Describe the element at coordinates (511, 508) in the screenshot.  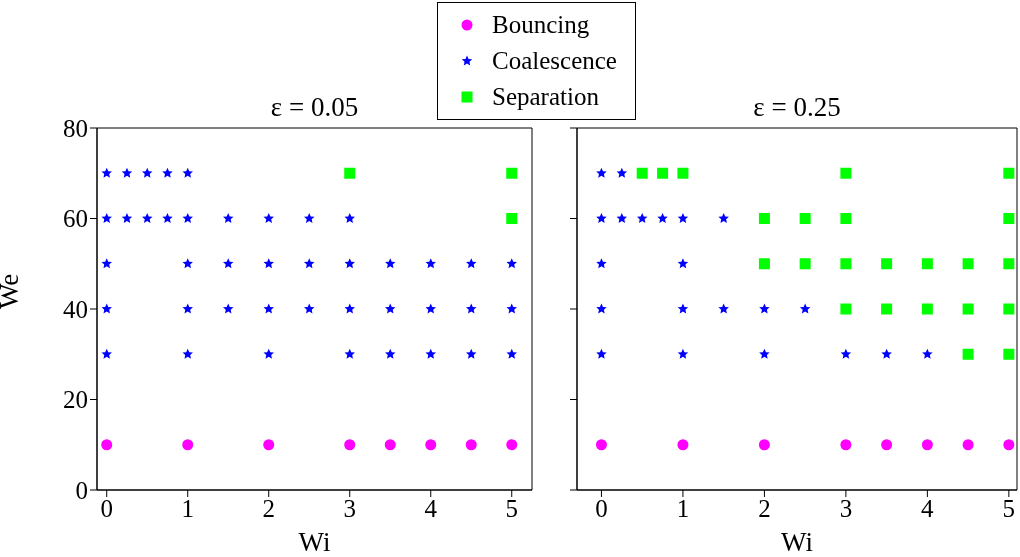
I see `x-tick-label: 5` at that location.